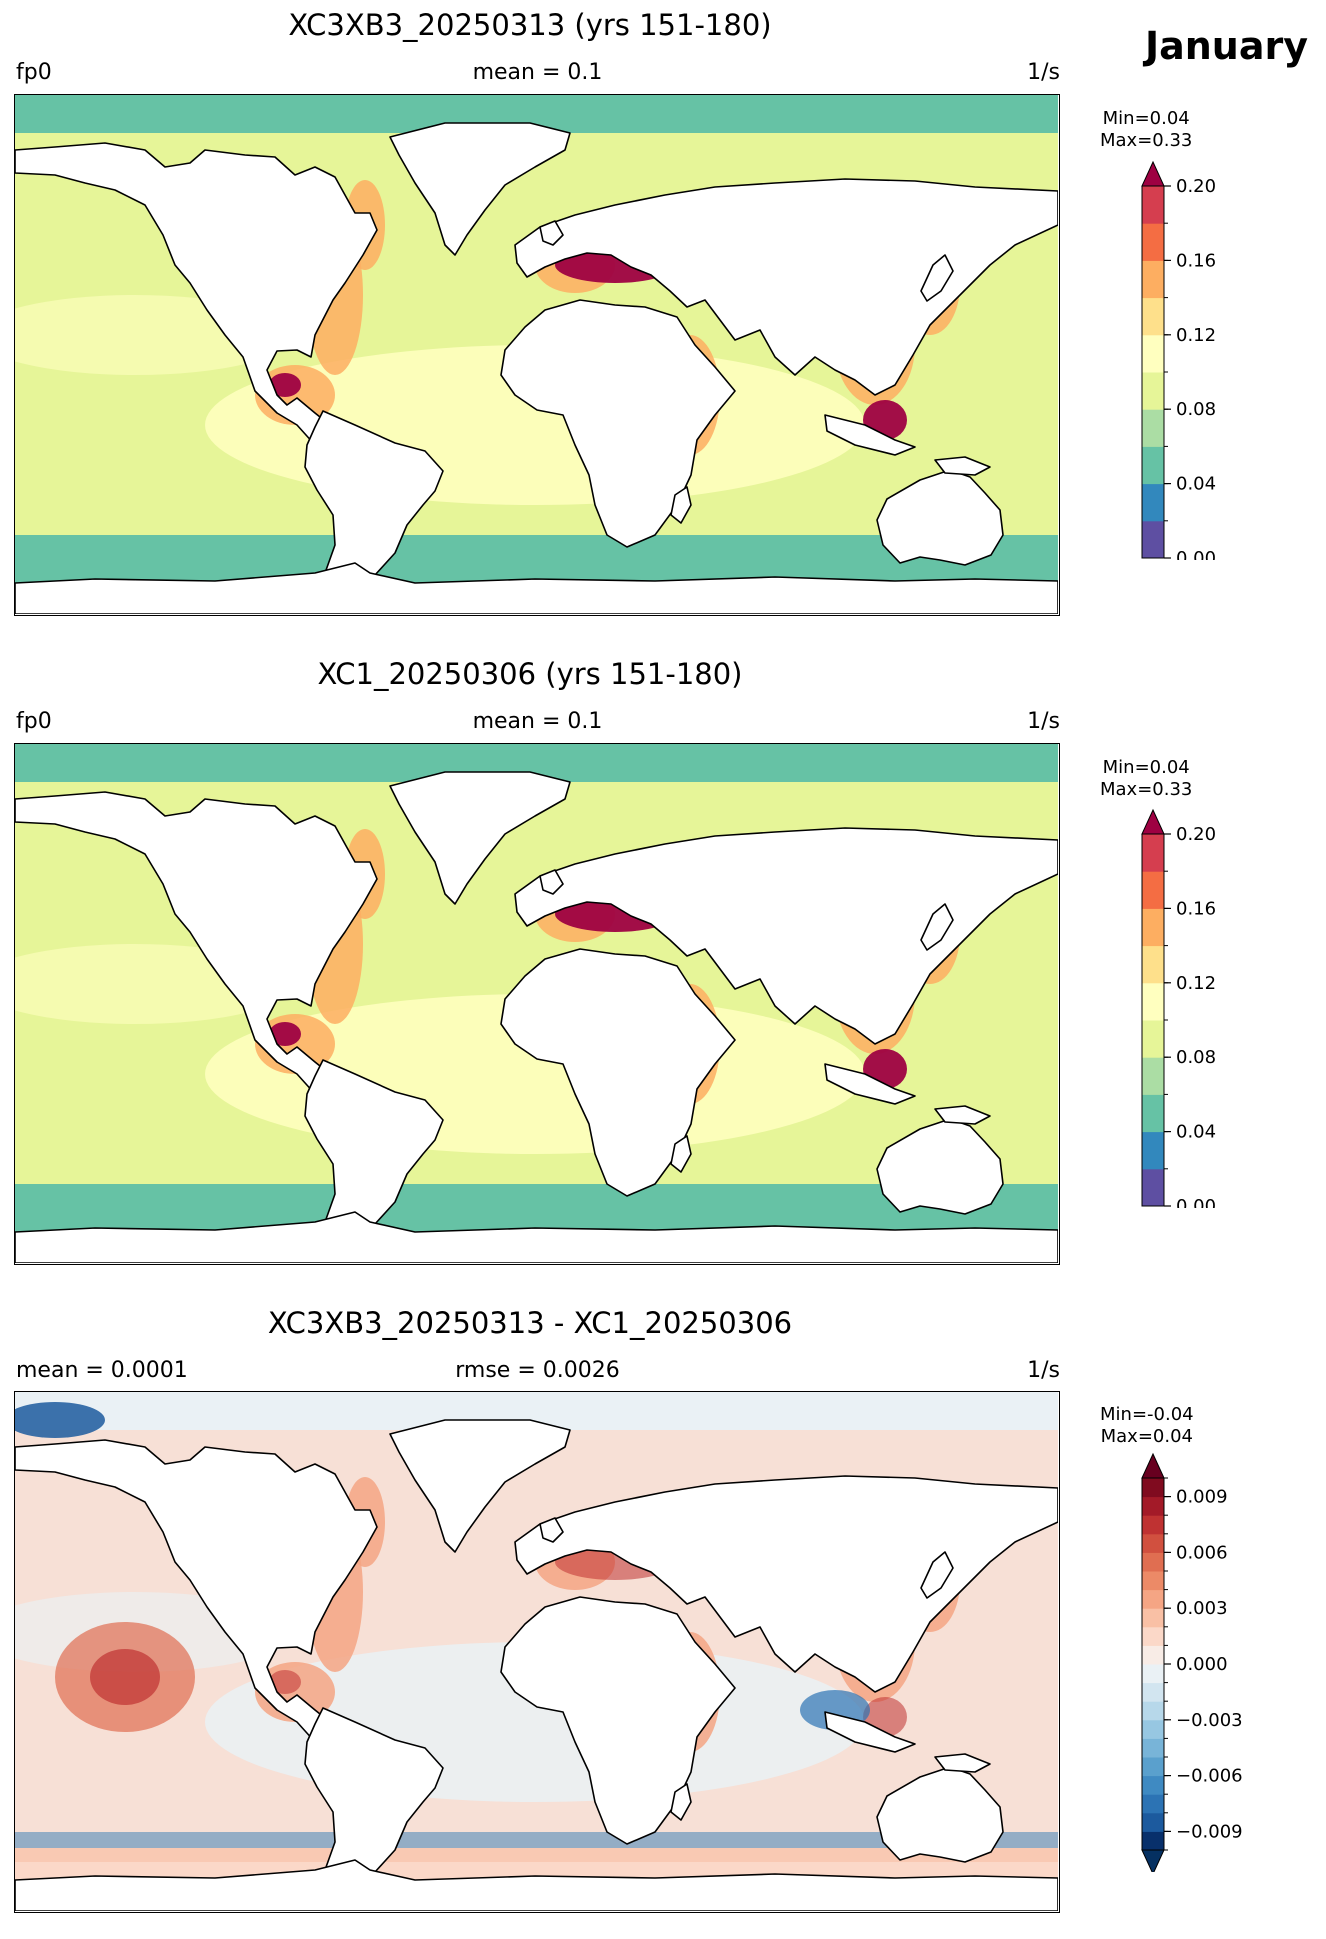  Describe the element at coordinates (537, 72) in the screenshot. I see `panel-center-label: mean = 0.1` at that location.